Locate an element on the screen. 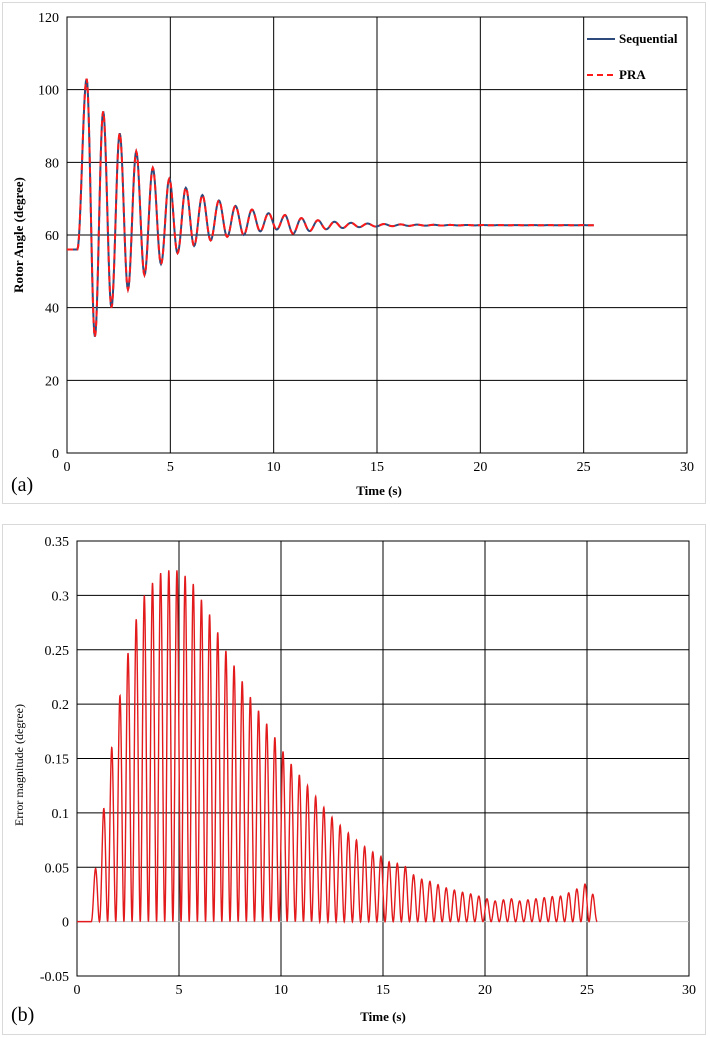 This screenshot has width=710, height=1038. y-tick-label: 60 is located at coordinates (52, 236).